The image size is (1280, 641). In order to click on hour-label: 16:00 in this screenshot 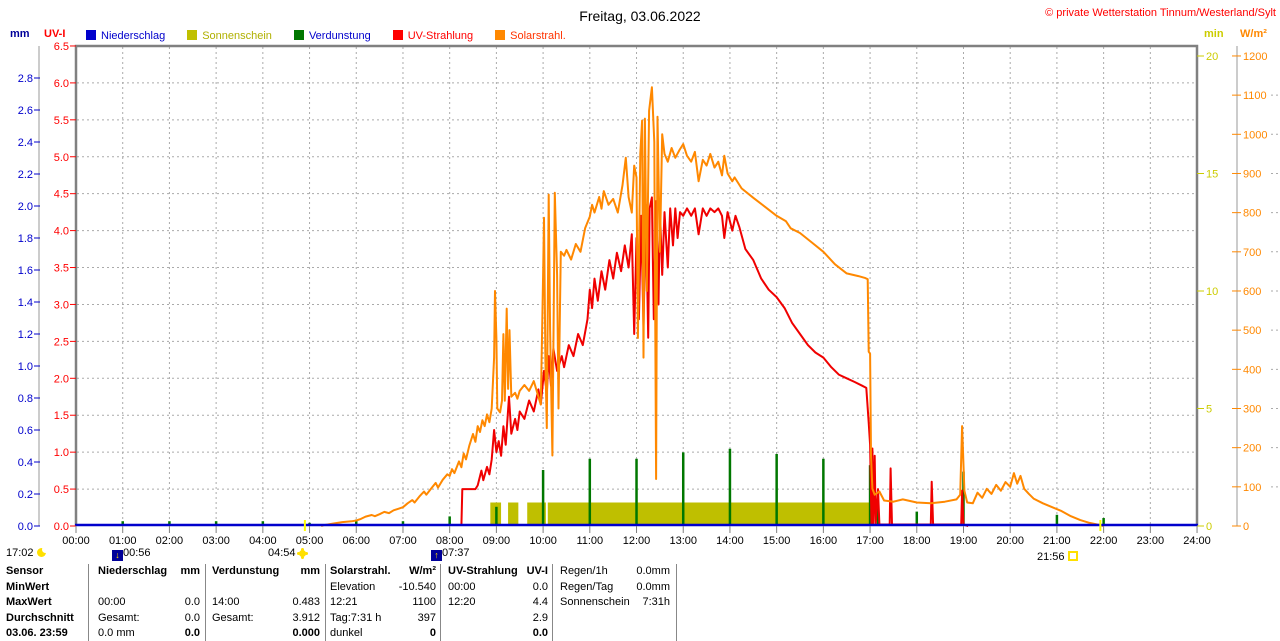, I will do `click(824, 541)`.